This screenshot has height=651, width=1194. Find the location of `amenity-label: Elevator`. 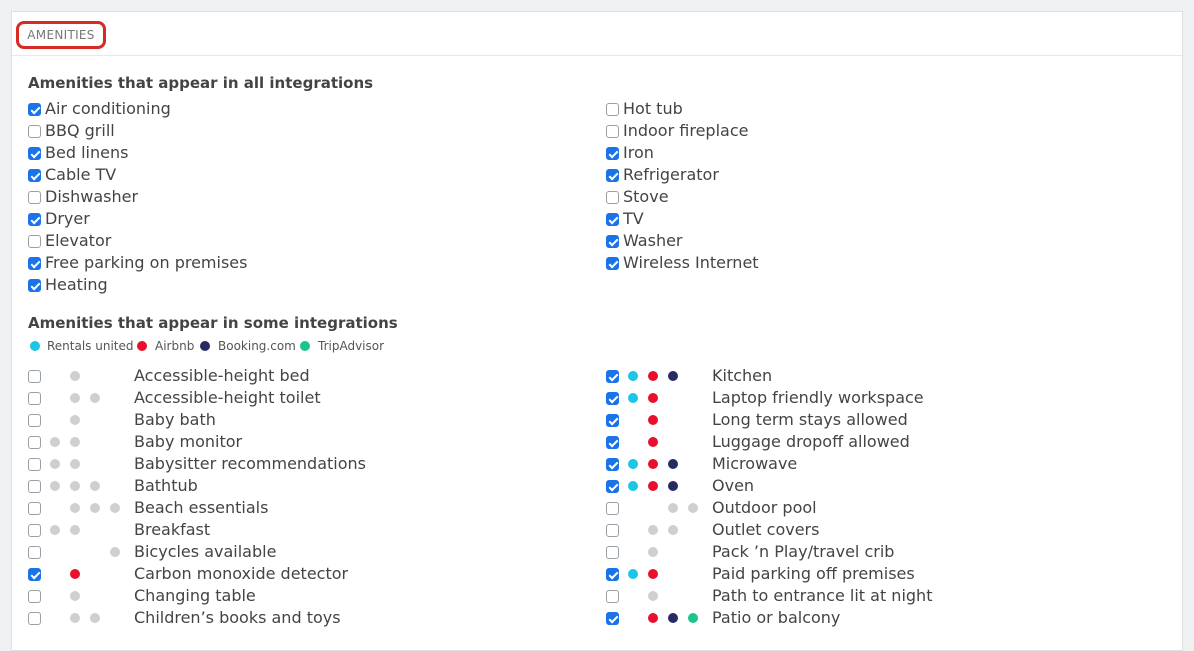

amenity-label: Elevator is located at coordinates (78, 240).